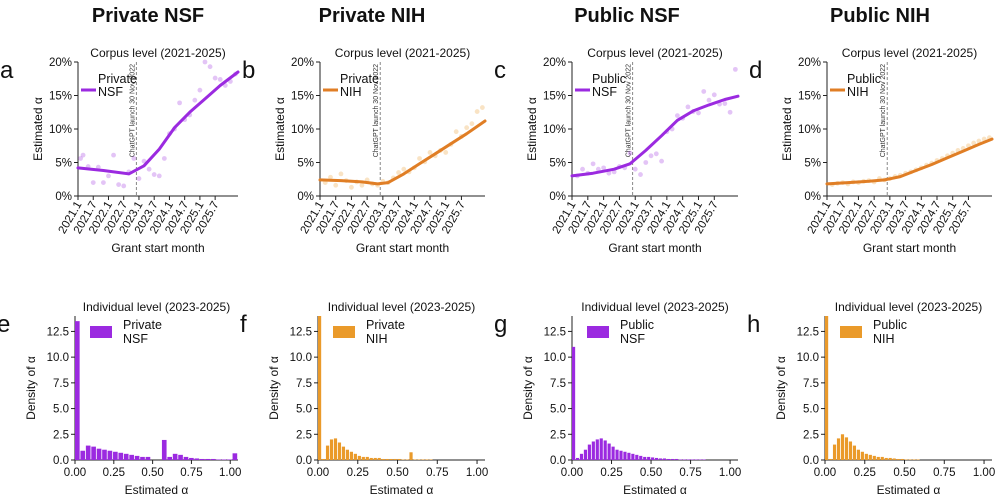  Describe the element at coordinates (344, 332) in the screenshot. I see `legend-swatch` at that location.